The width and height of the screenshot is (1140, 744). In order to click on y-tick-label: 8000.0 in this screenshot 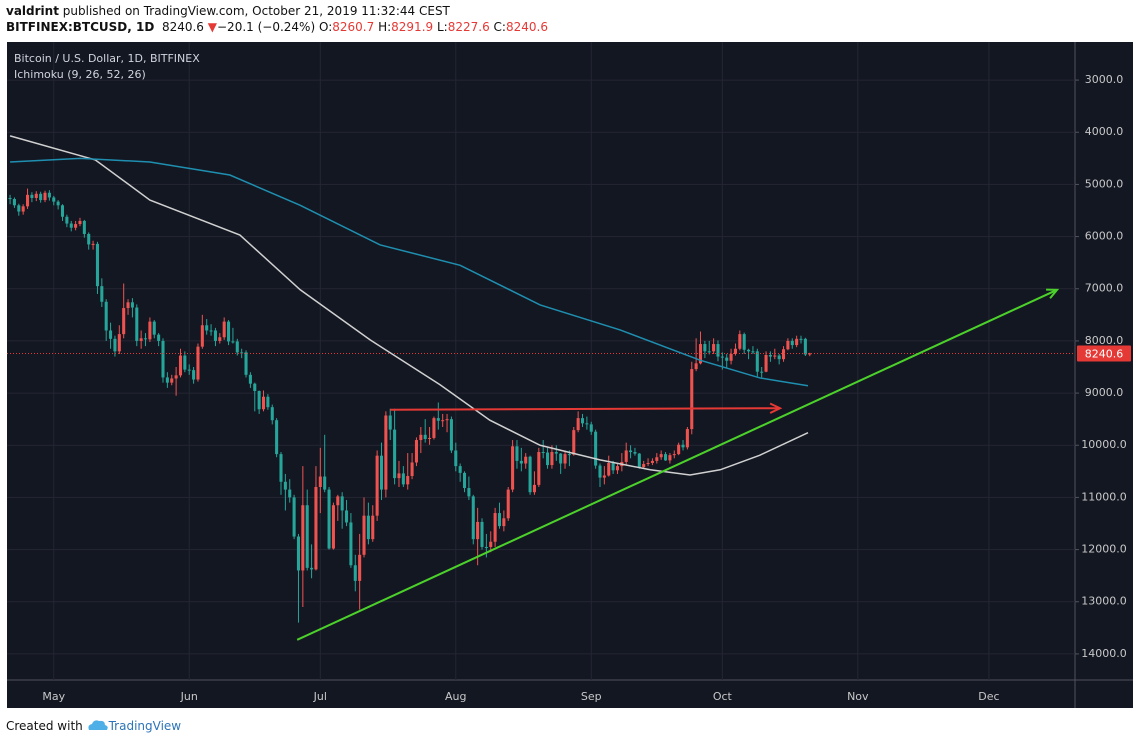, I will do `click(1104, 340)`.